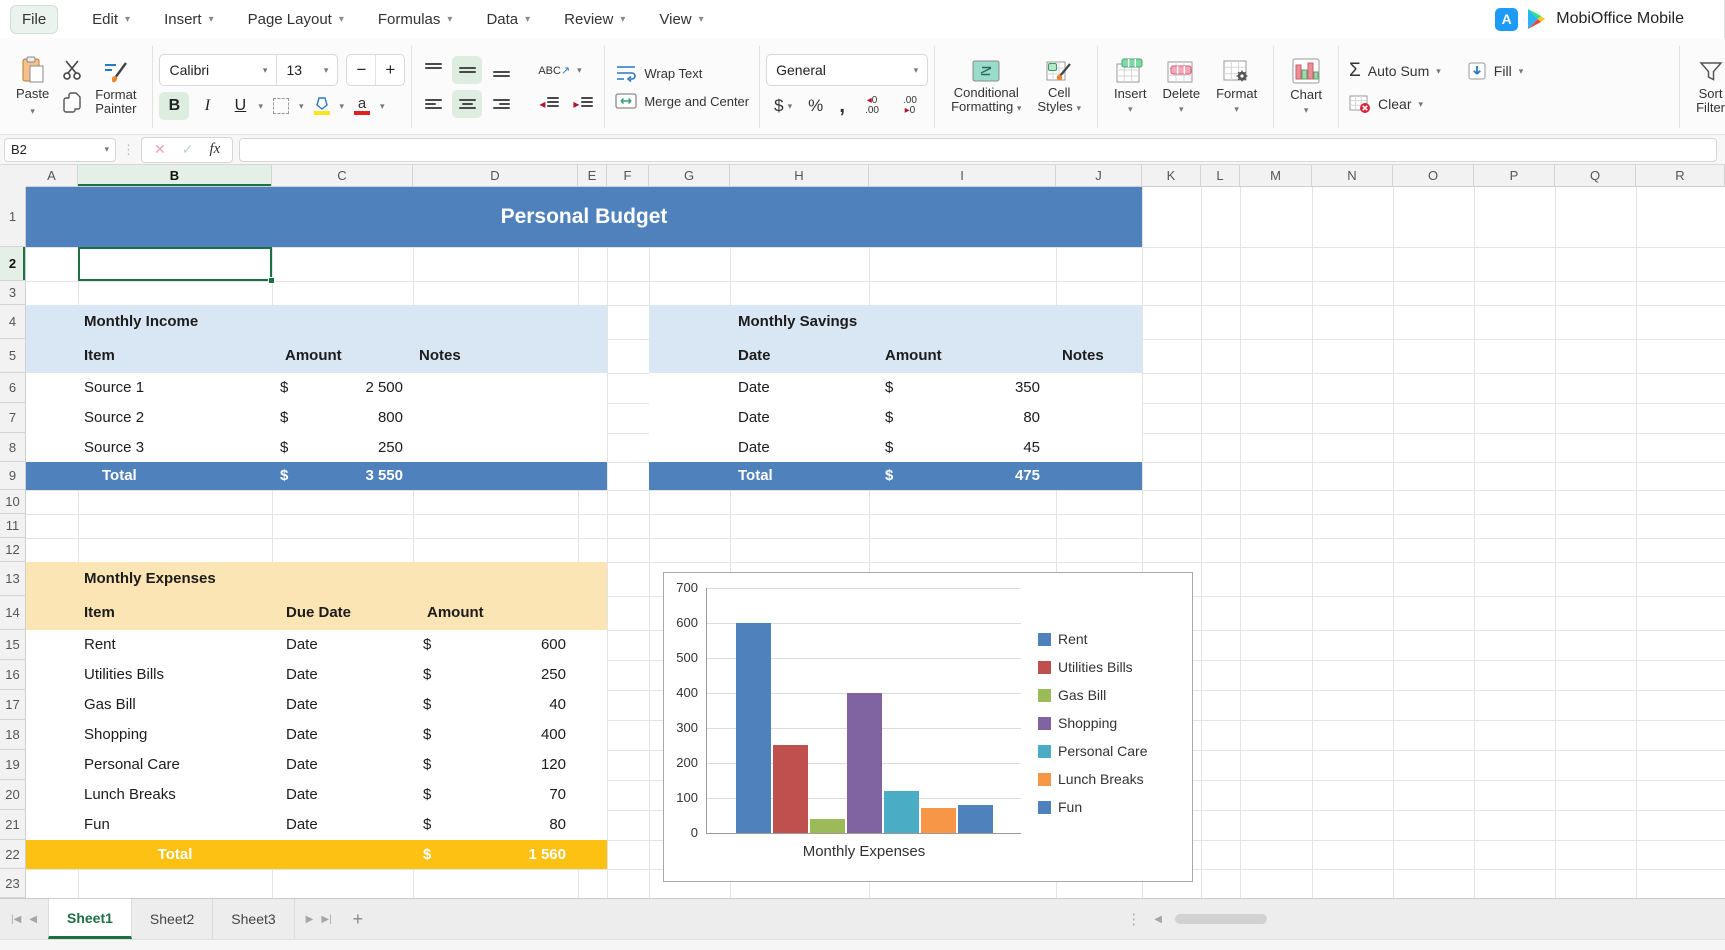 Image resolution: width=1725 pixels, height=950 pixels. Describe the element at coordinates (1707, 87) in the screenshot. I see `sort-filter-button: Sort Filter` at that location.